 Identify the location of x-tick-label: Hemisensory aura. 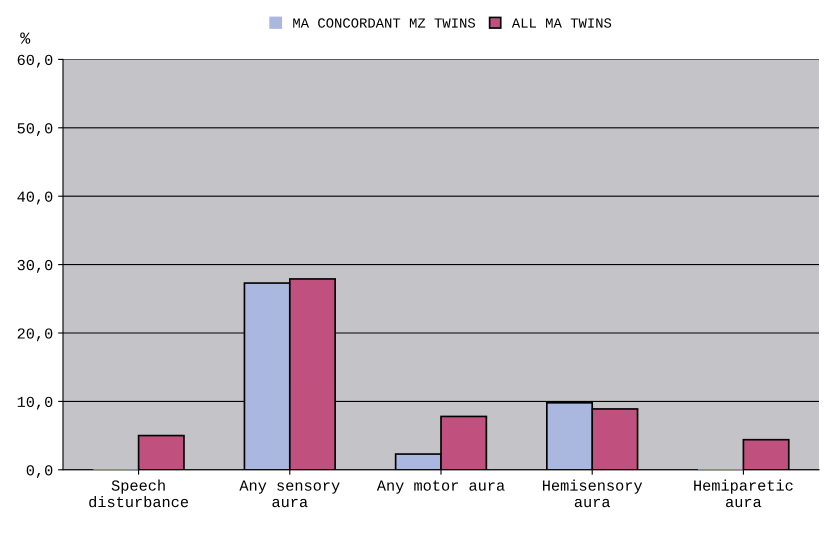
(592, 494).